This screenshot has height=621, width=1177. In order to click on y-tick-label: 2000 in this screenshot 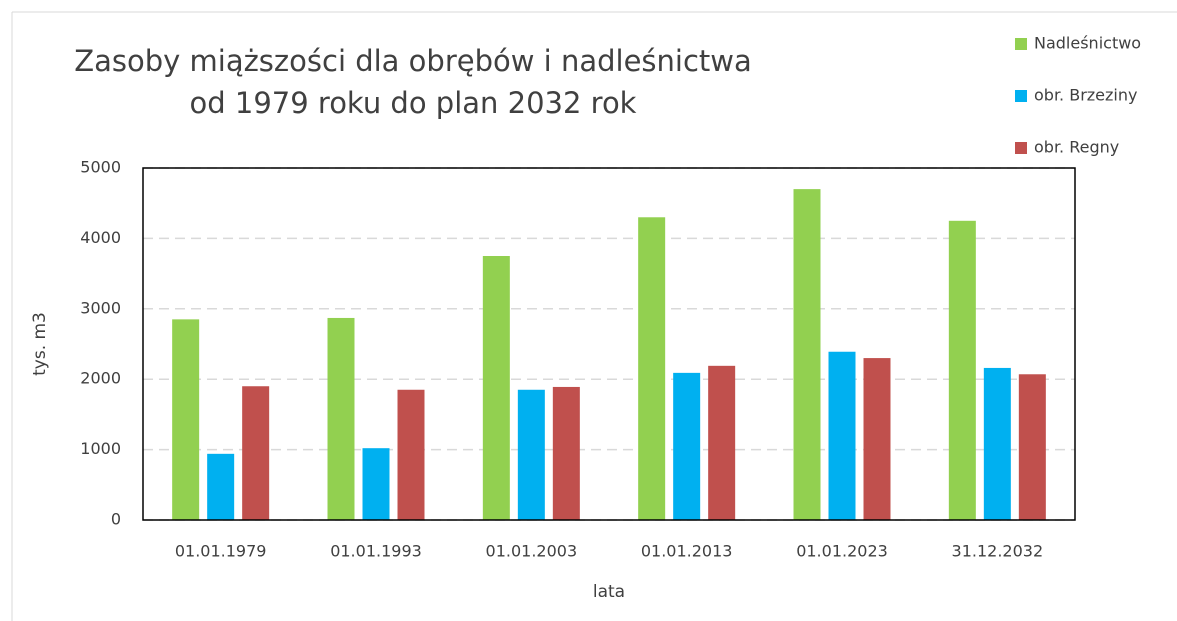, I will do `click(100, 378)`.